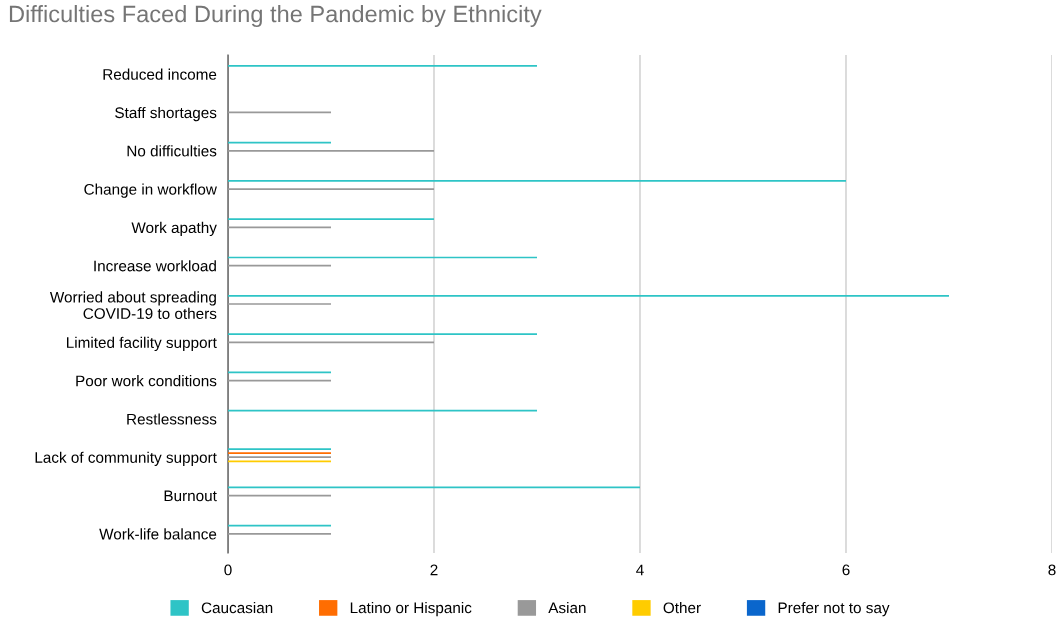 The width and height of the screenshot is (1060, 630). Describe the element at coordinates (155, 266) in the screenshot. I see `y-tick-label: Increase workload` at that location.